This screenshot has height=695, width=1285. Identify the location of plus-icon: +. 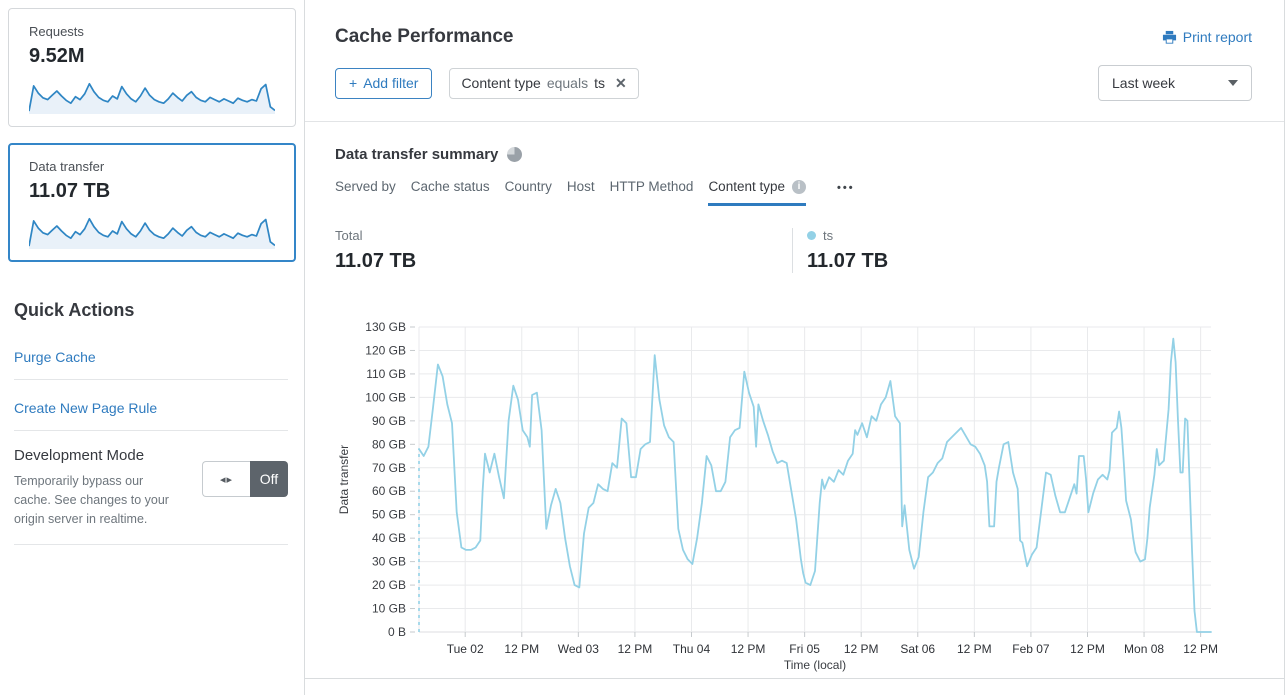
(353, 83).